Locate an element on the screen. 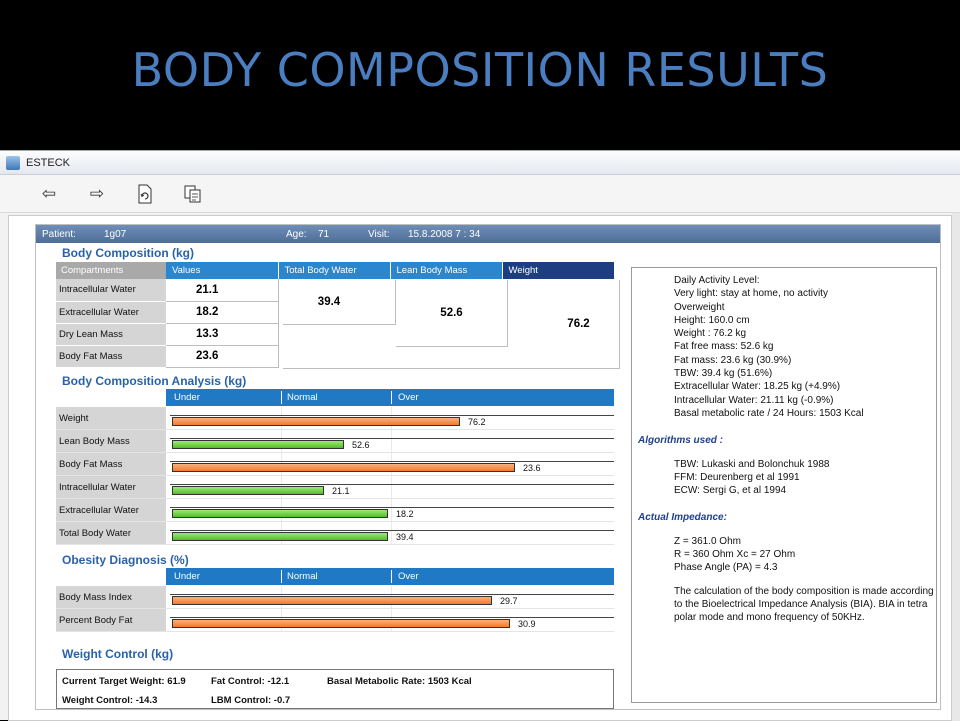 The height and width of the screenshot is (721, 960). vertical-scrollbar is located at coordinates (956, 467).